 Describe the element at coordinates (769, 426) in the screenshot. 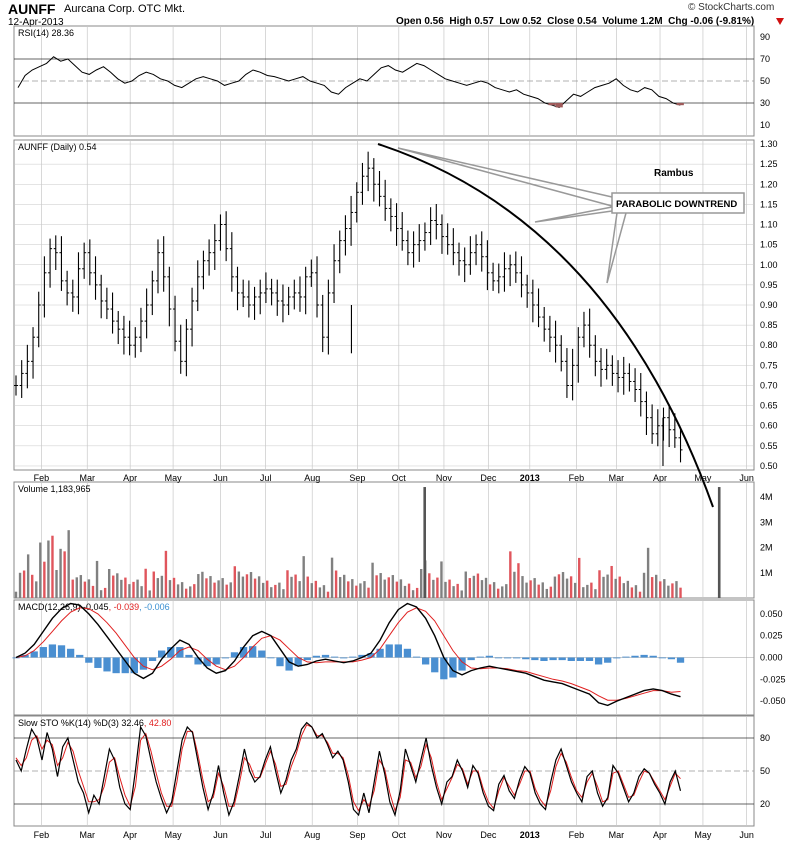

I see `price-y-tick: 0.60` at that location.